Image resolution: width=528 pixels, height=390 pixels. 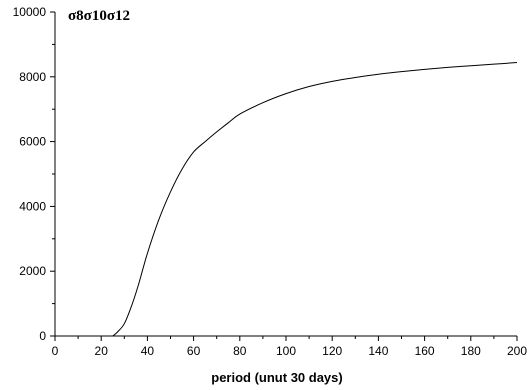 I want to click on x-tick-label: 180, so click(x=471, y=351).